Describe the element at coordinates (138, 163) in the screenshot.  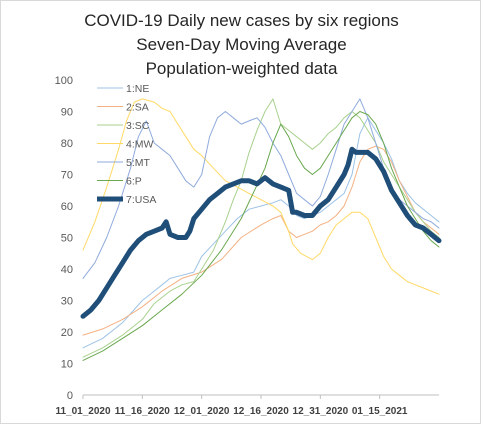
I see `legend-label: 5:MT` at that location.